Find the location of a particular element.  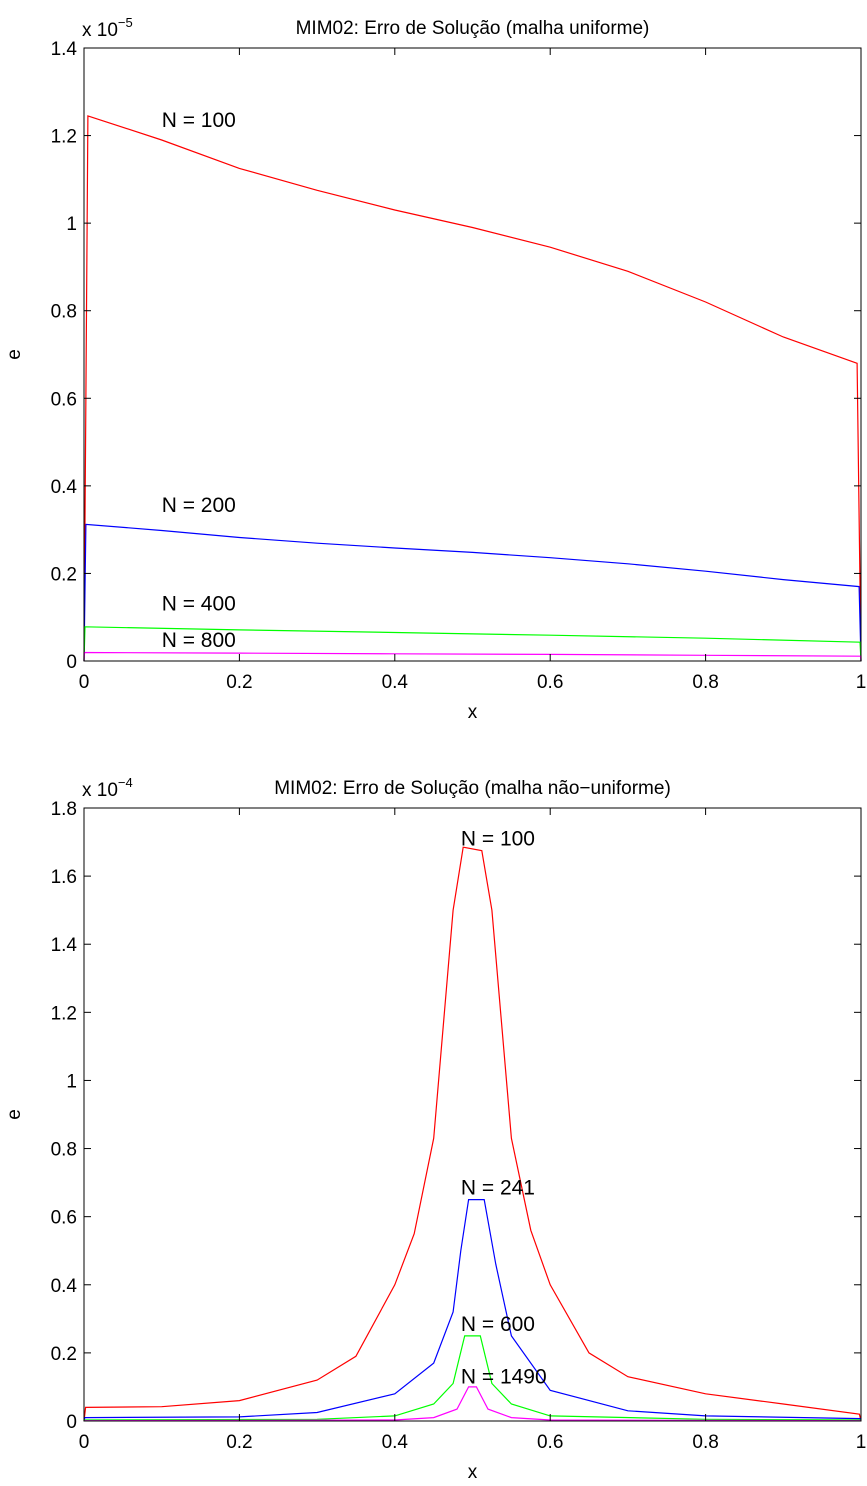

y-exponent-label: x 10−5 is located at coordinates (107, 28).